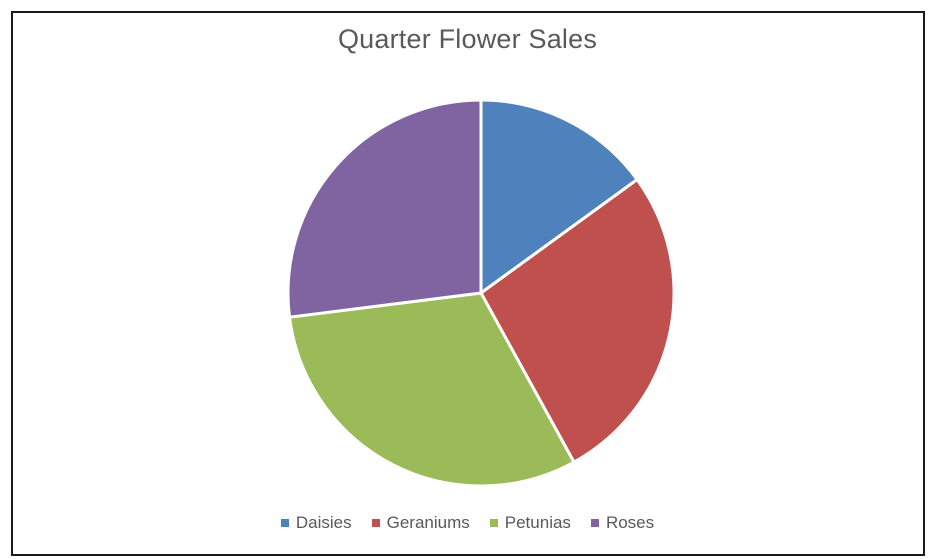 The image size is (935, 559). I want to click on legend-label-roses: Roses, so click(630, 522).